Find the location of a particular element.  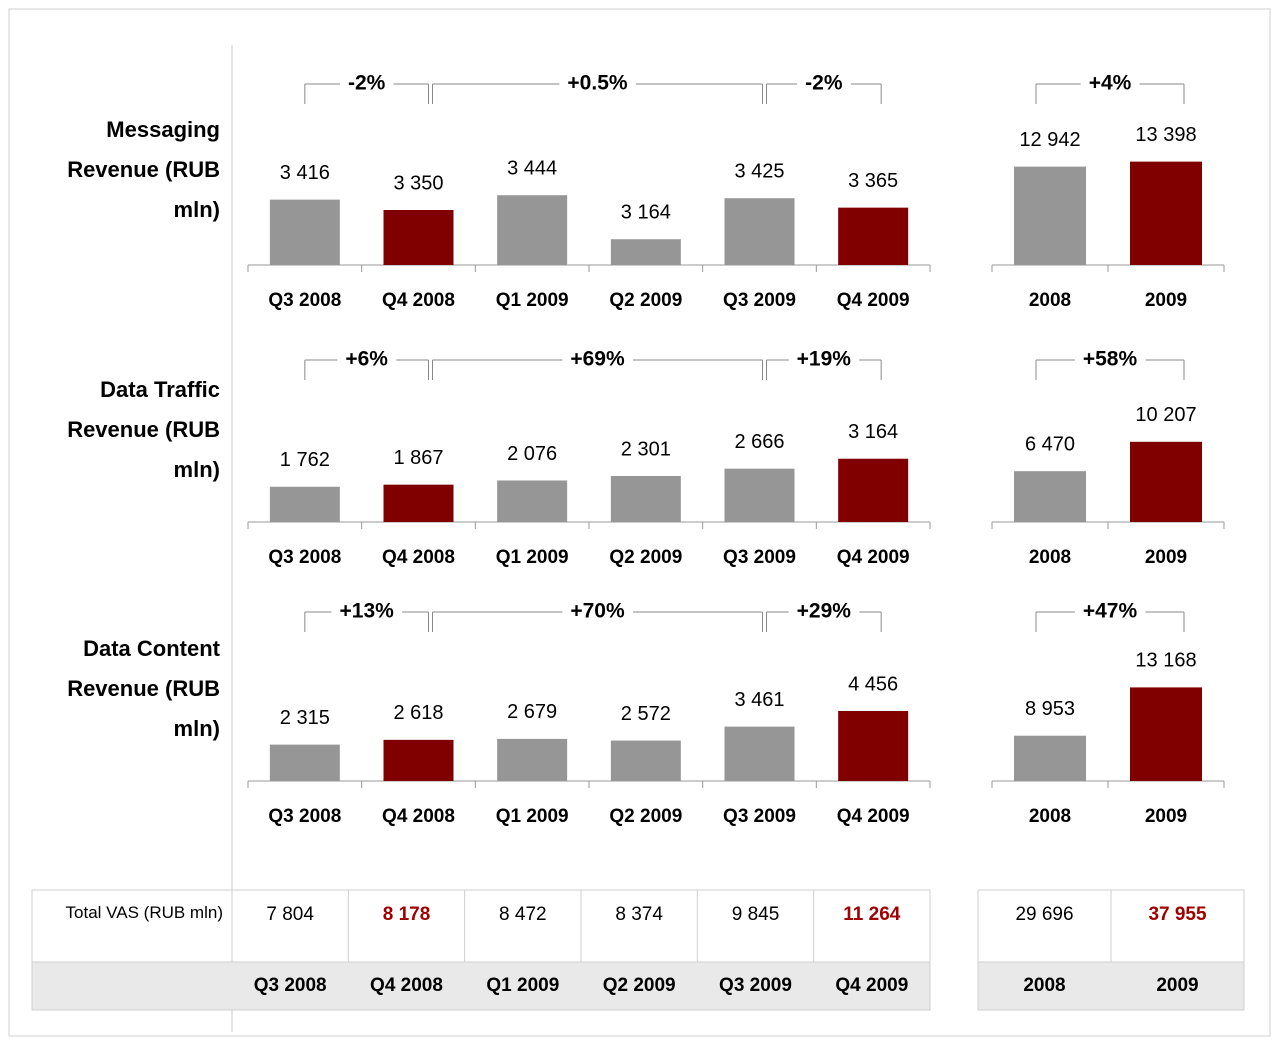

value-label: 3 164 is located at coordinates (646, 213).